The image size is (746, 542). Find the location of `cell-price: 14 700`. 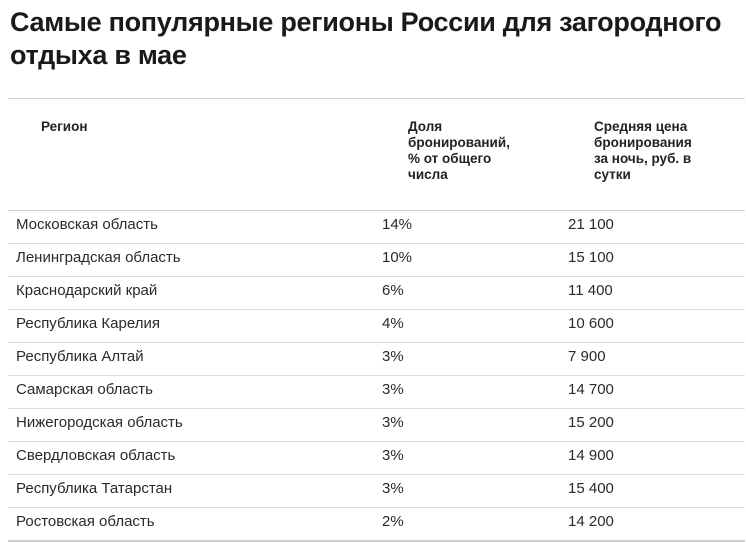

cell-price: 14 700 is located at coordinates (591, 389).